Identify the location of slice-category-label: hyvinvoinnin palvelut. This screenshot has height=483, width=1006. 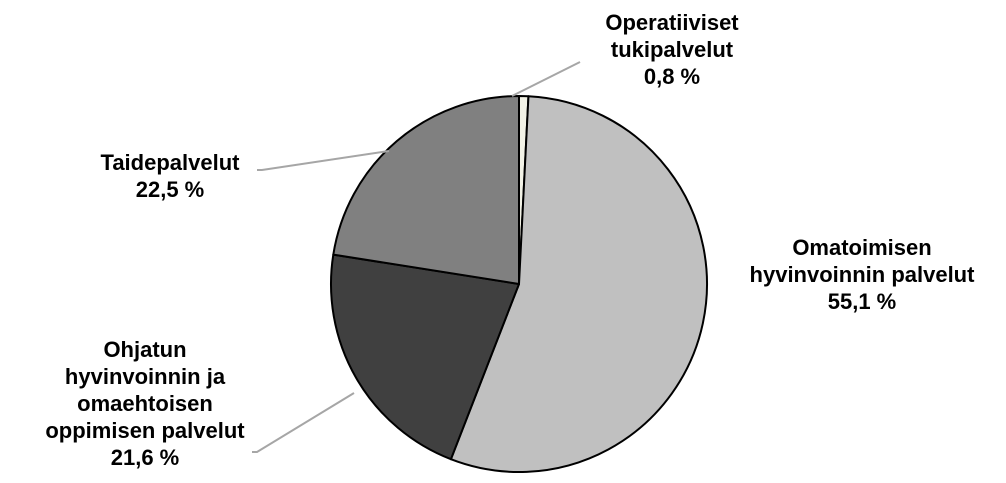
(863, 274).